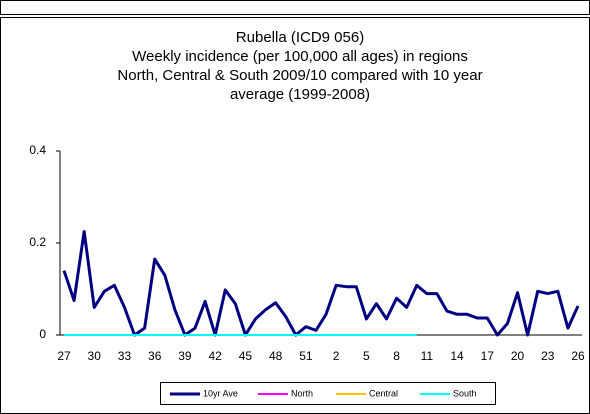 This screenshot has height=414, width=590. I want to click on x-tick-label: 30, so click(95, 356).